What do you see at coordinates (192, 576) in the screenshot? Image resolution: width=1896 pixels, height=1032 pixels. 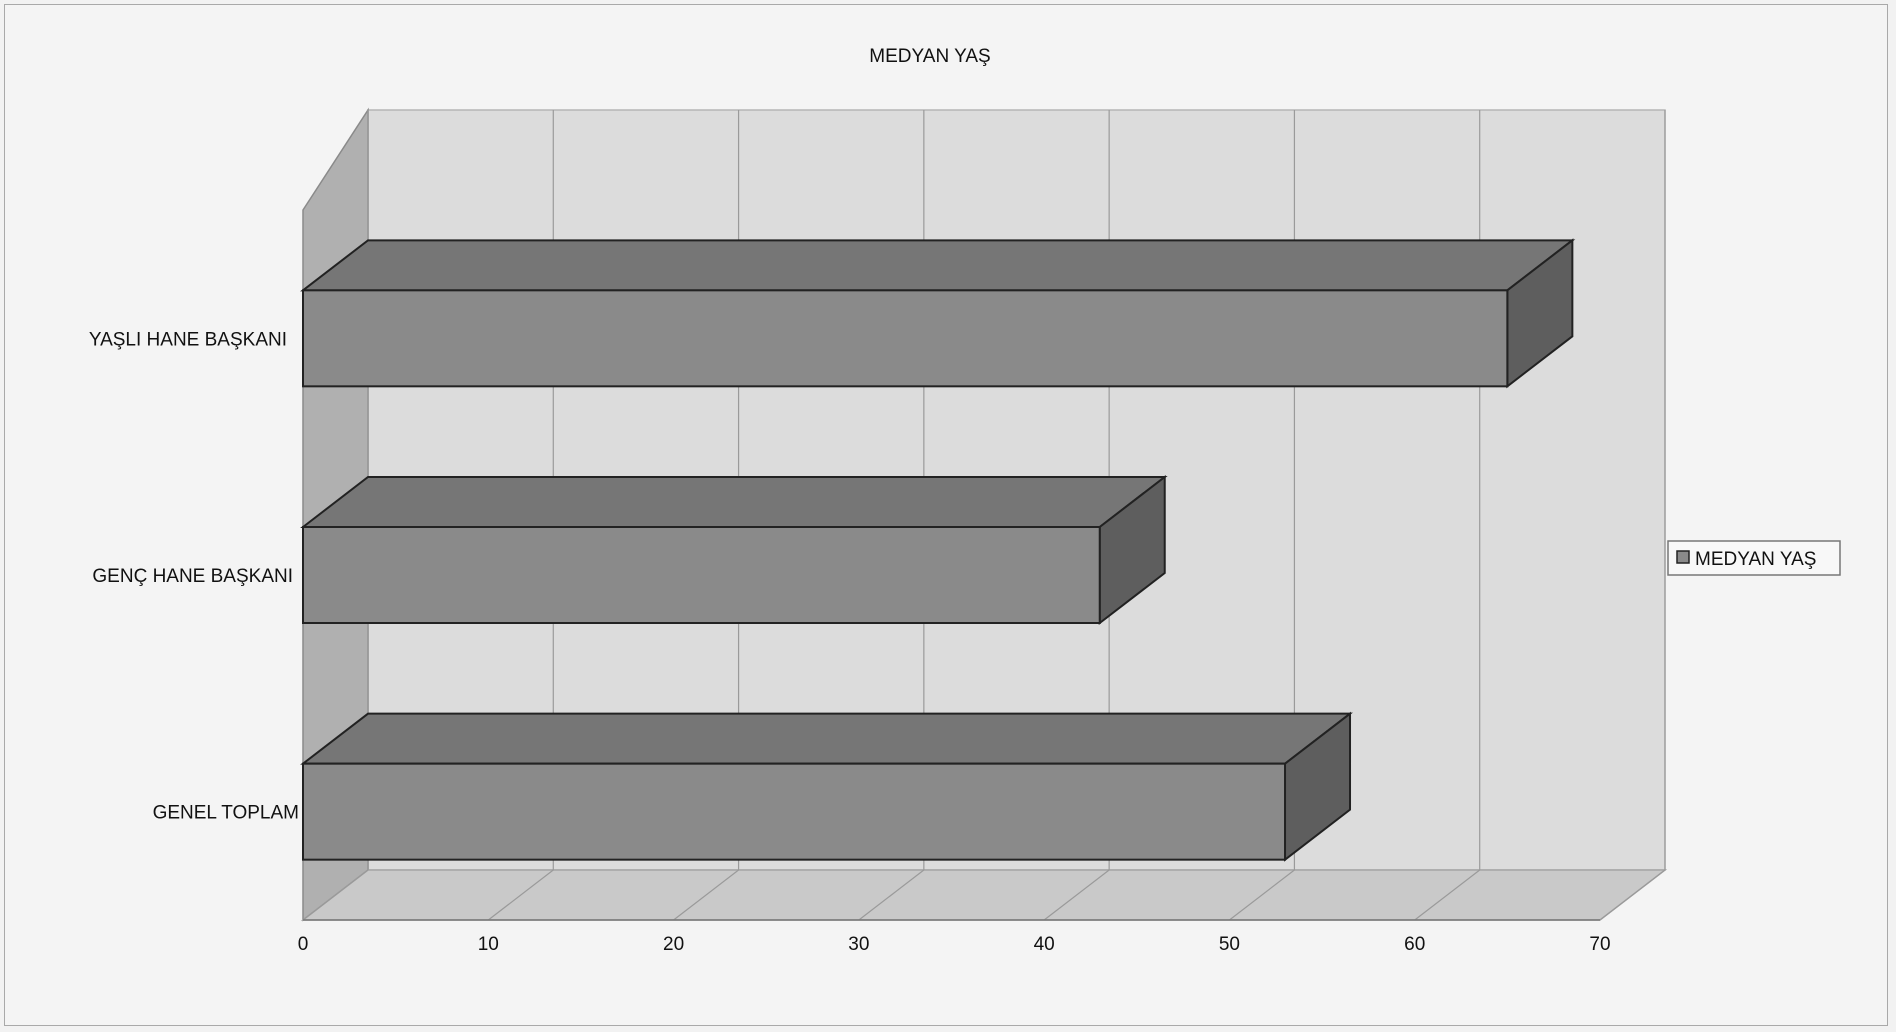 I see `category-label: GENÇ HANE BAŞKANI` at bounding box center [192, 576].